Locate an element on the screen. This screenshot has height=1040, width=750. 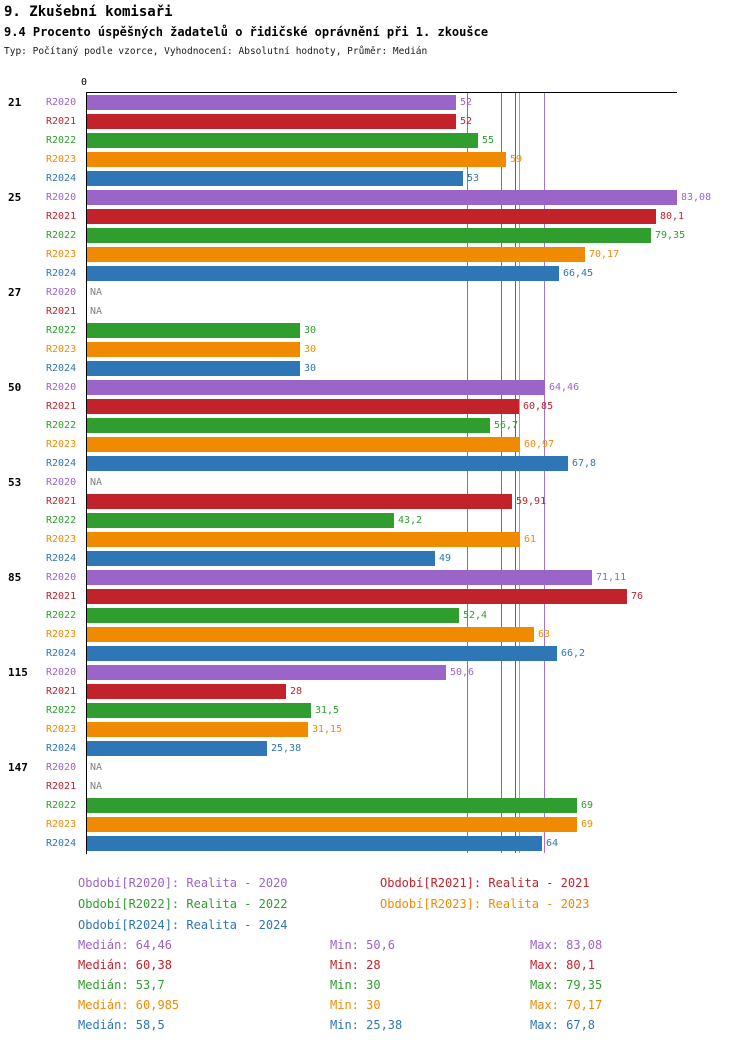
median-line-R2021 is located at coordinates (515, 473).